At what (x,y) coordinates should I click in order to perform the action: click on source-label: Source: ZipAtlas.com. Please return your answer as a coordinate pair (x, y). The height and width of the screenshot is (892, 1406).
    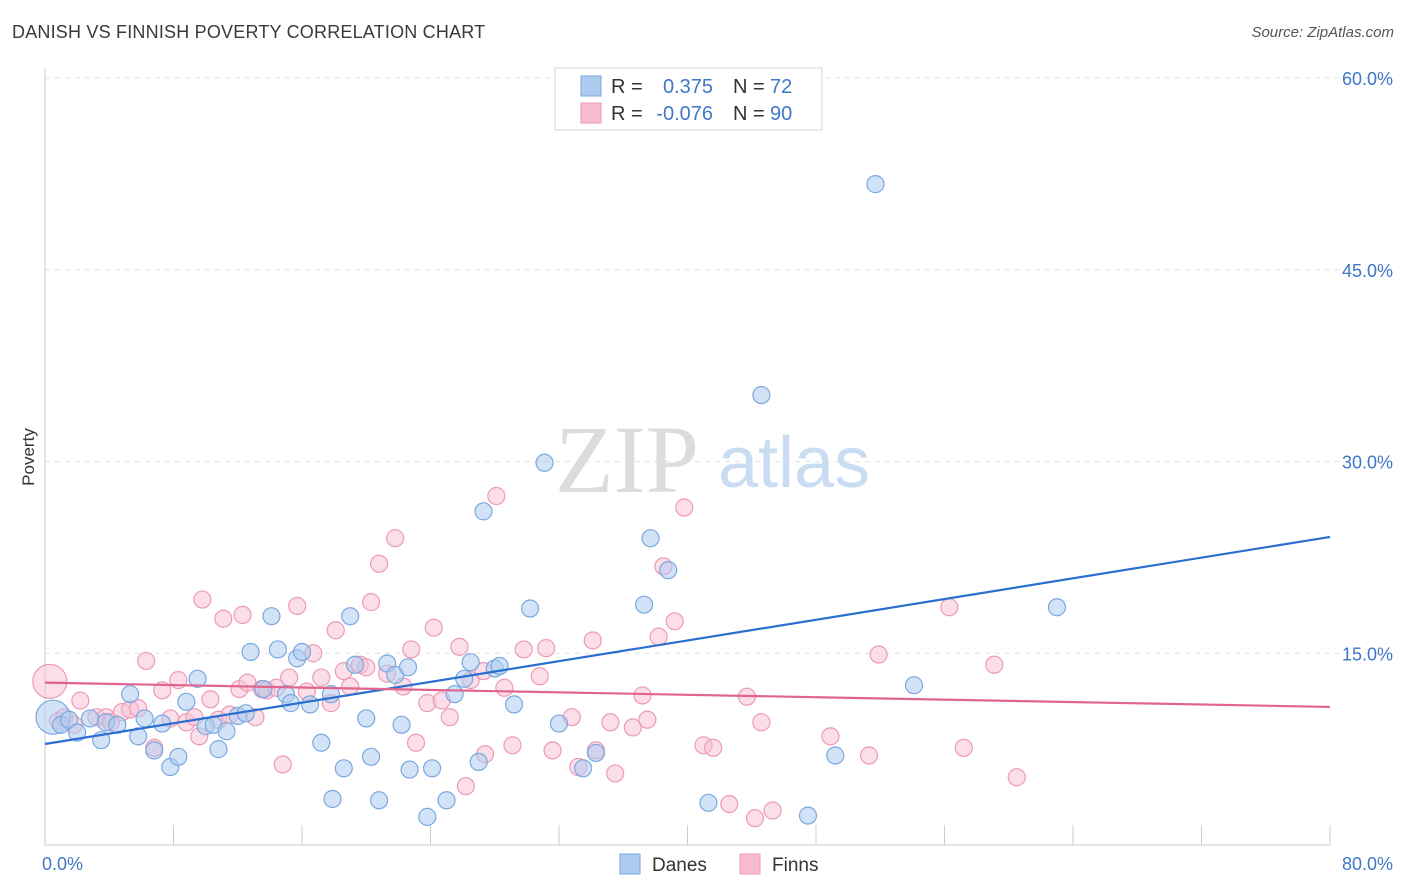
    Looking at the image, I should click on (1322, 32).